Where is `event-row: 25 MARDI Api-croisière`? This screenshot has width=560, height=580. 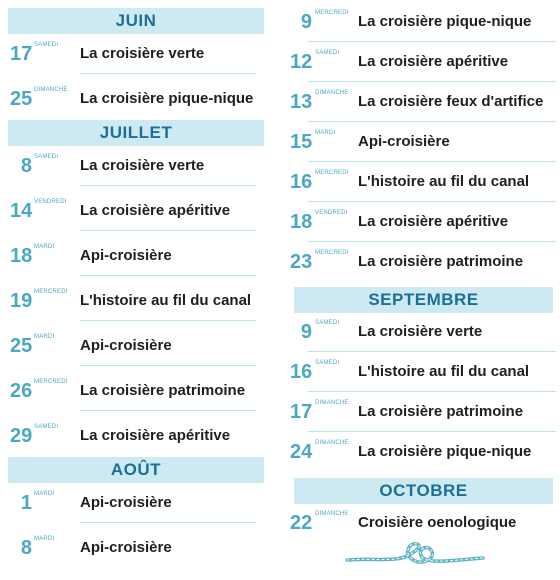
event-row: 25 MARDI Api-croisière is located at coordinates (134, 346).